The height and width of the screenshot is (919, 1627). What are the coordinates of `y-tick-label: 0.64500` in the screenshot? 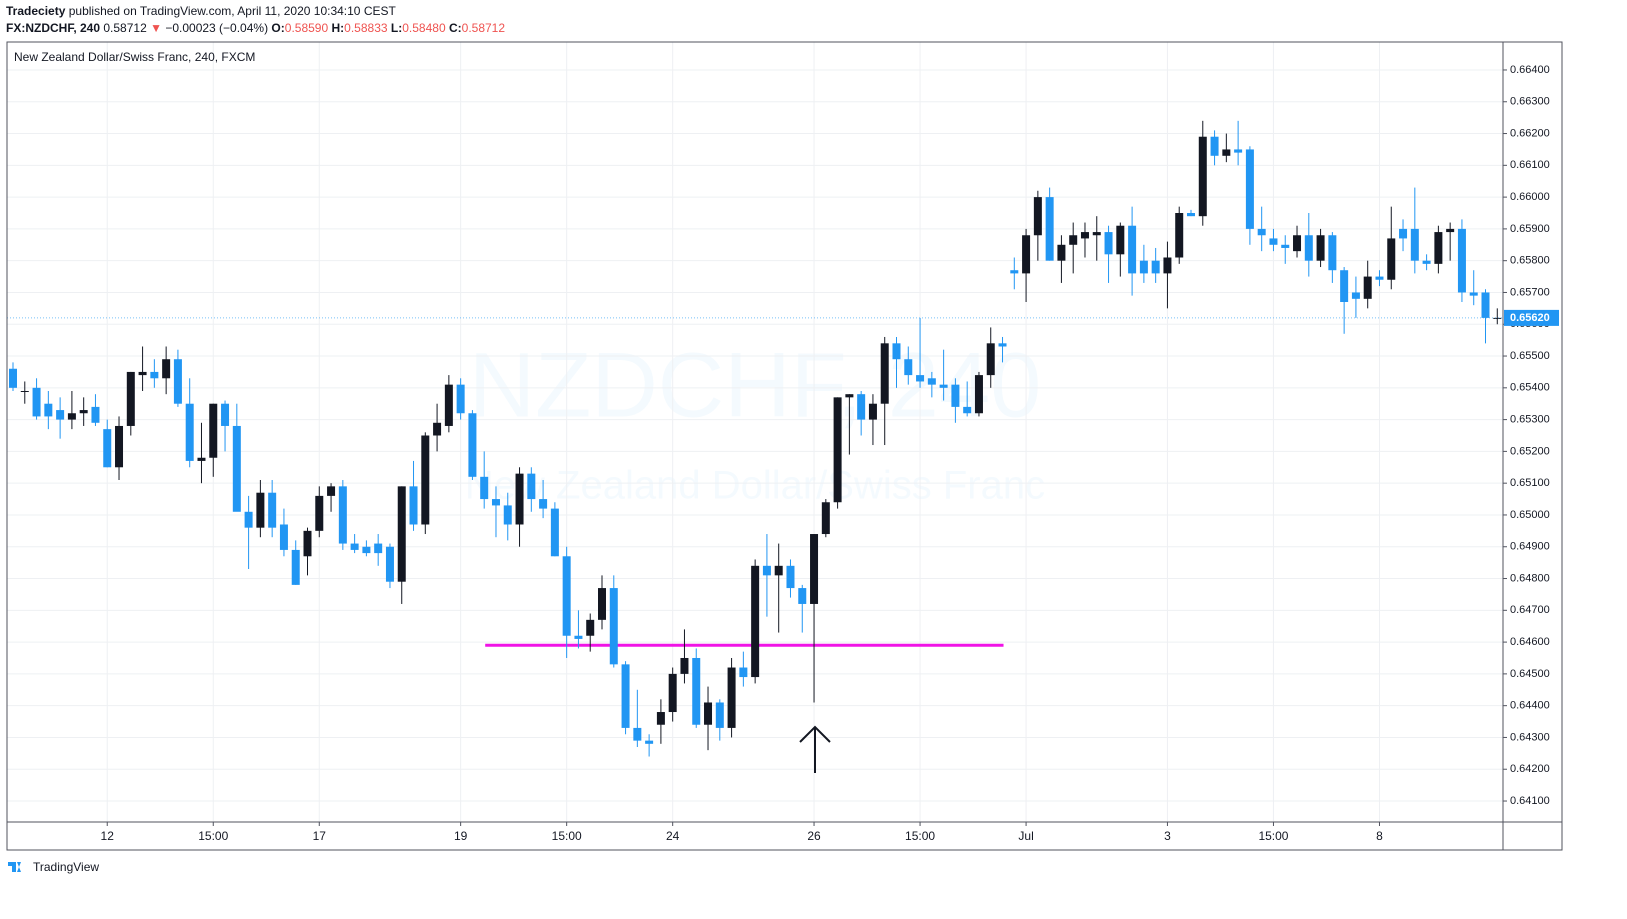 It's located at (1530, 674).